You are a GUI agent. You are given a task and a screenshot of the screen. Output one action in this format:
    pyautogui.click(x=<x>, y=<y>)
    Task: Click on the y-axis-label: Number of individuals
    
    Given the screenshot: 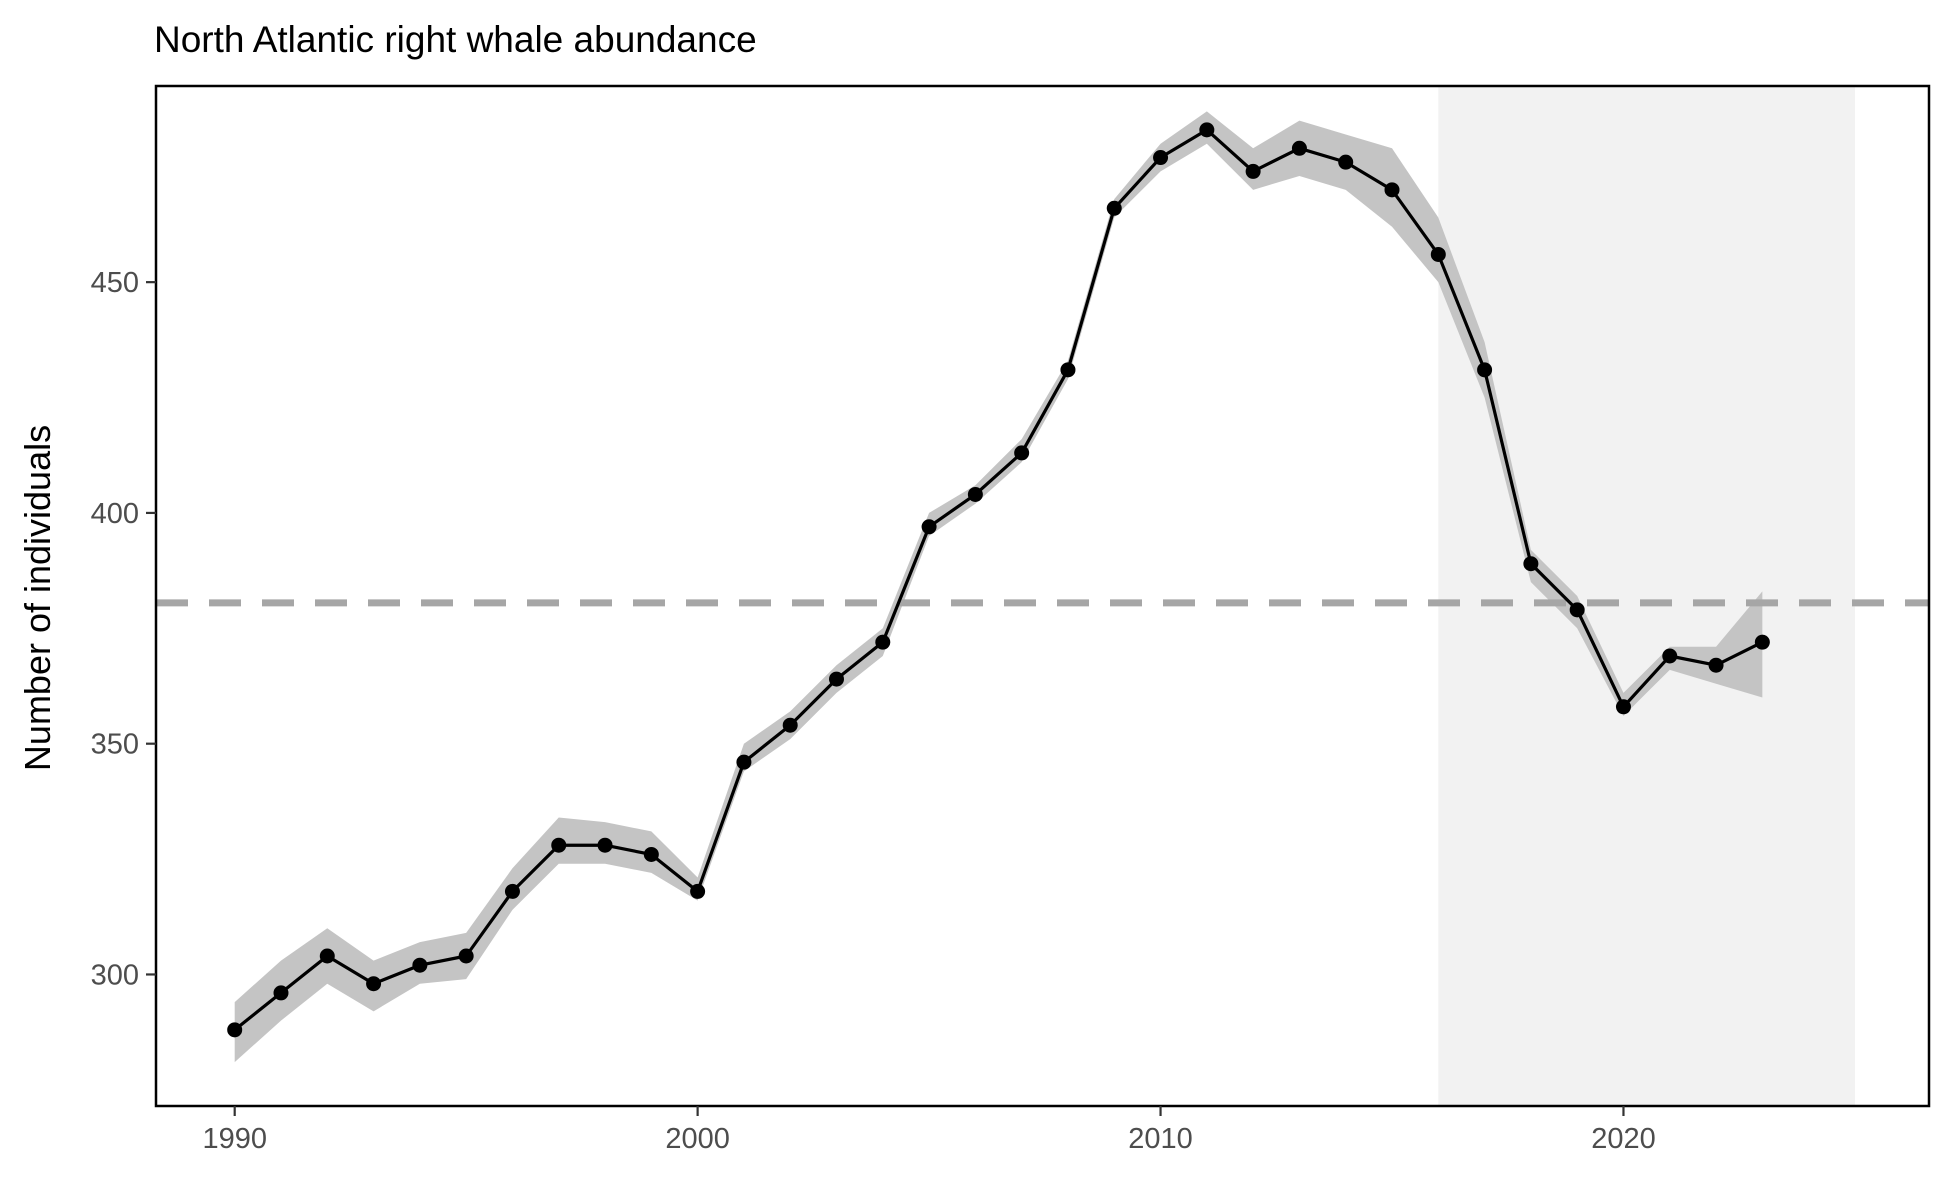 What is the action you would take?
    pyautogui.click(x=37, y=598)
    